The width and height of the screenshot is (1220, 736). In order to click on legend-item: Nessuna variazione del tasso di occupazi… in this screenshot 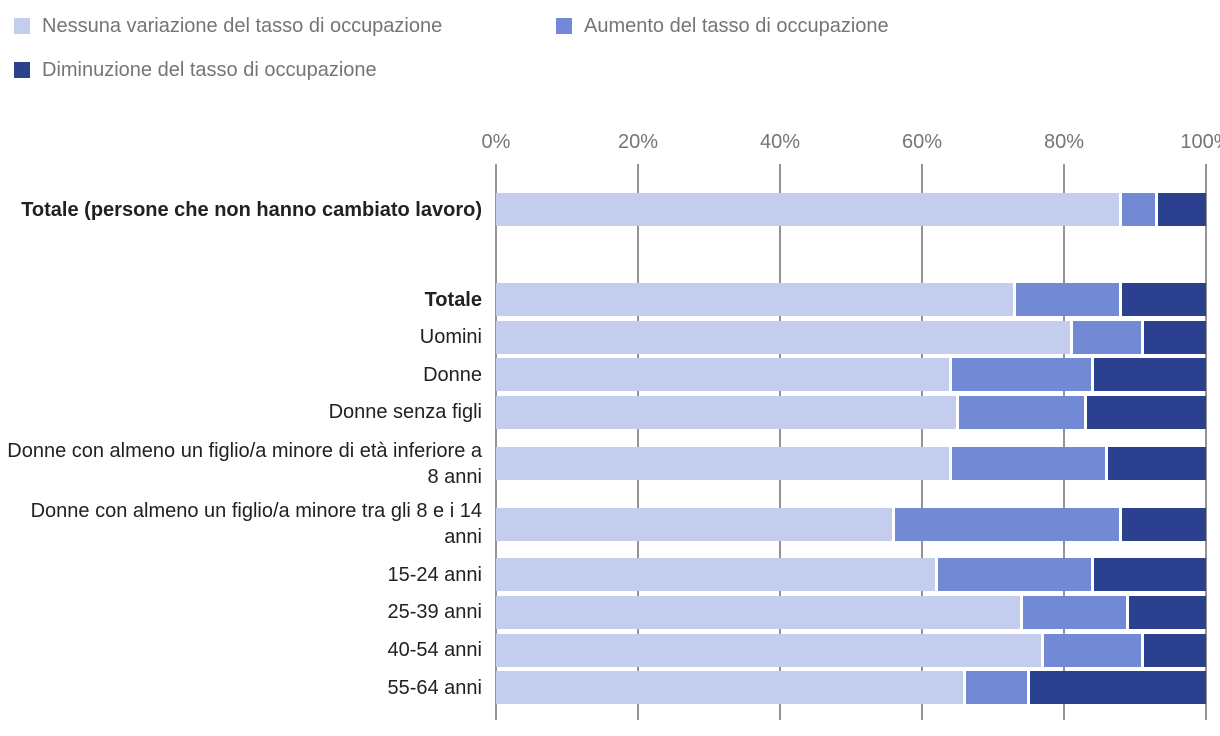, I will do `click(228, 26)`.